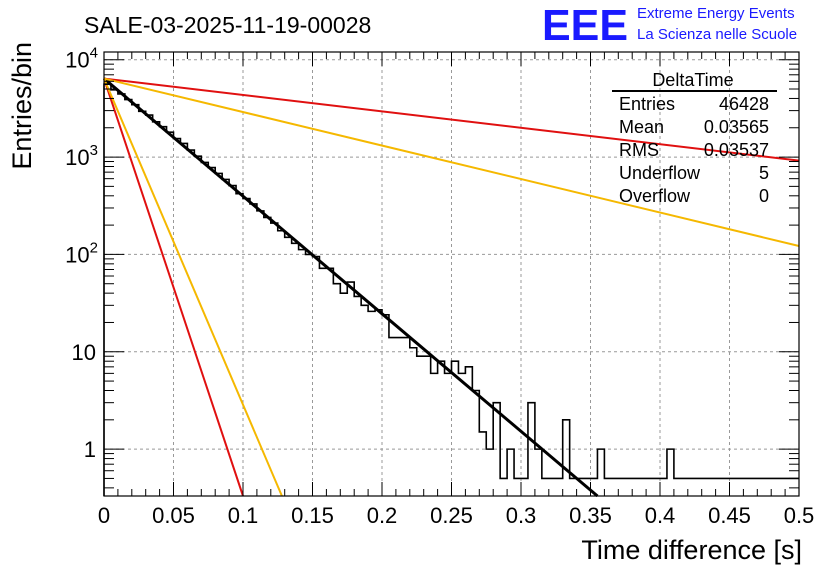 The height and width of the screenshot is (572, 836). I want to click on x-tick-label: 0.2, so click(382, 515).